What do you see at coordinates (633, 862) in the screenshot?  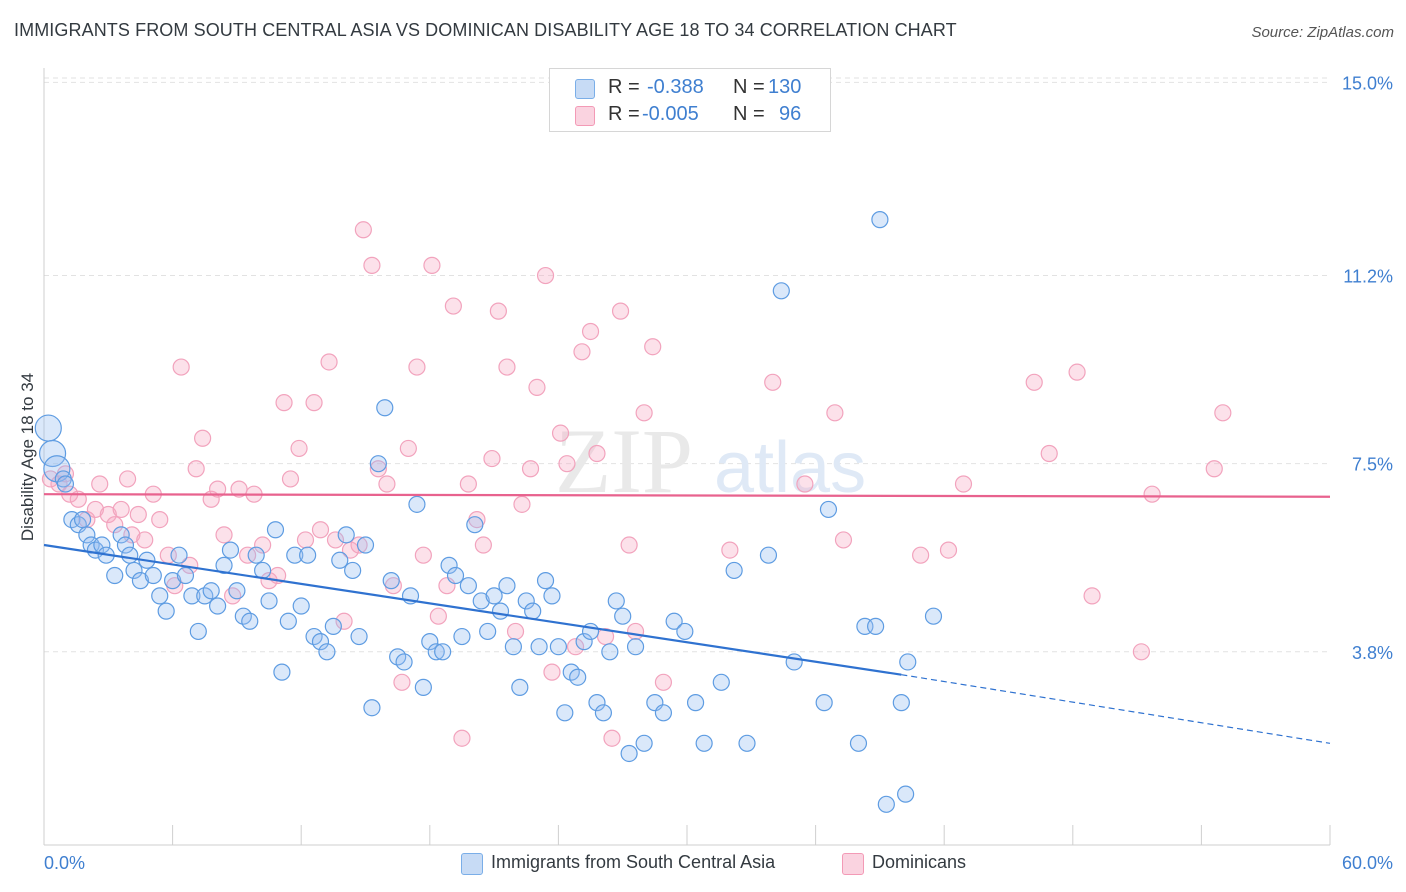 I see `legend-label: Immigrants from South Central Asia` at bounding box center [633, 862].